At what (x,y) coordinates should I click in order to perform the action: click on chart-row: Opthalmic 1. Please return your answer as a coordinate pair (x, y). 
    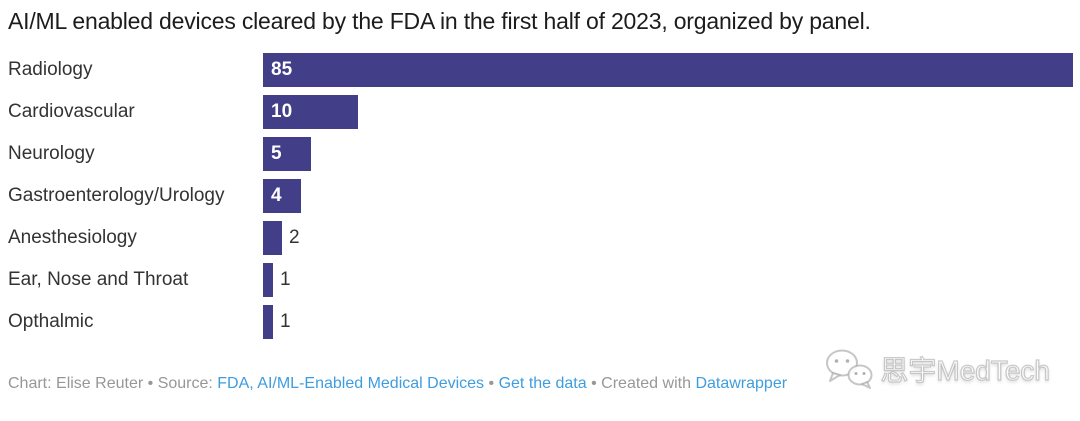
    Looking at the image, I should click on (540, 322).